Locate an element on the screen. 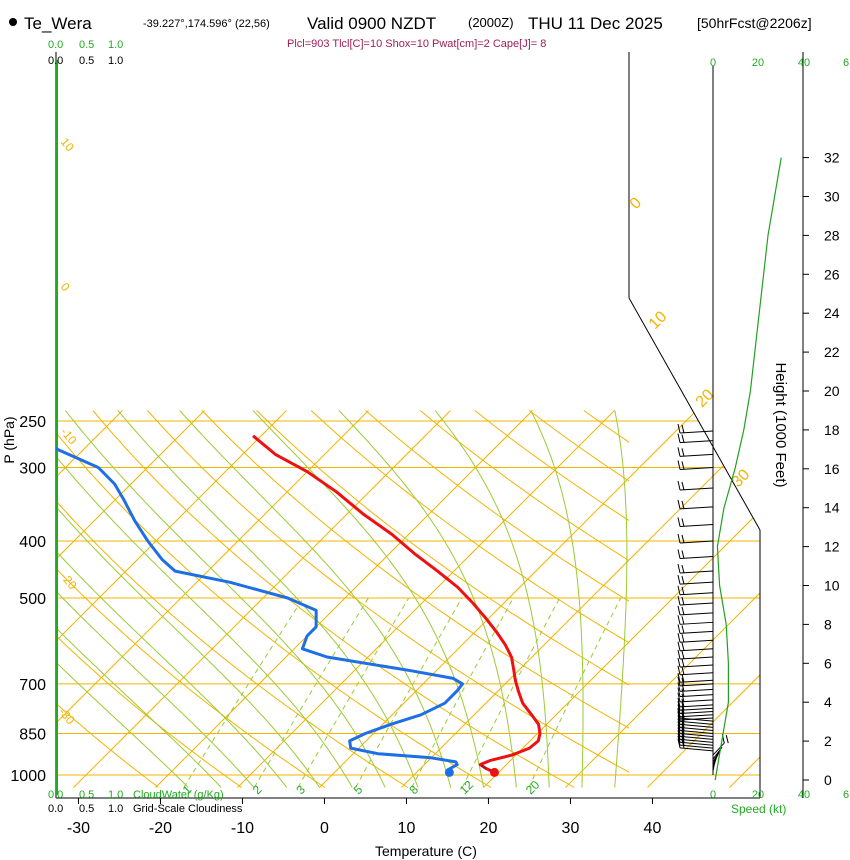  pressure-tick-label: 1000 is located at coordinates (28, 776).